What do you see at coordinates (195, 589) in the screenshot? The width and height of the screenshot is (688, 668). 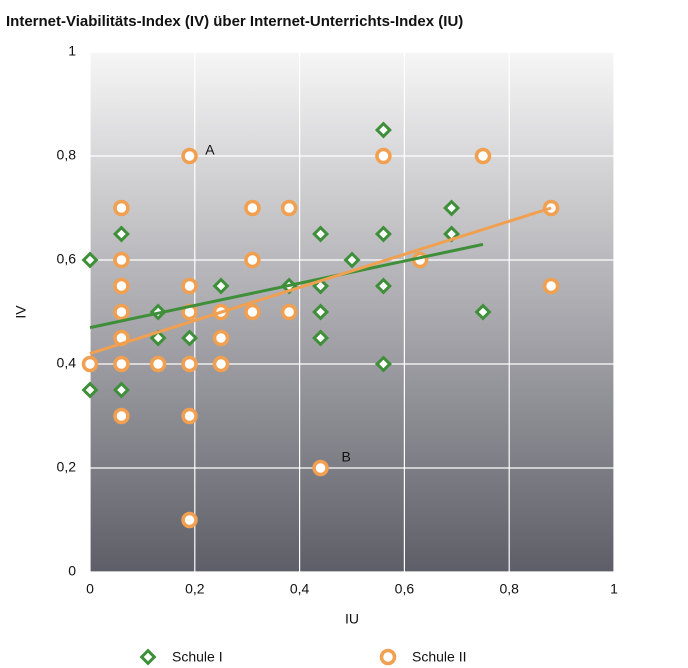 I see `x-tick-label: 0,2` at bounding box center [195, 589].